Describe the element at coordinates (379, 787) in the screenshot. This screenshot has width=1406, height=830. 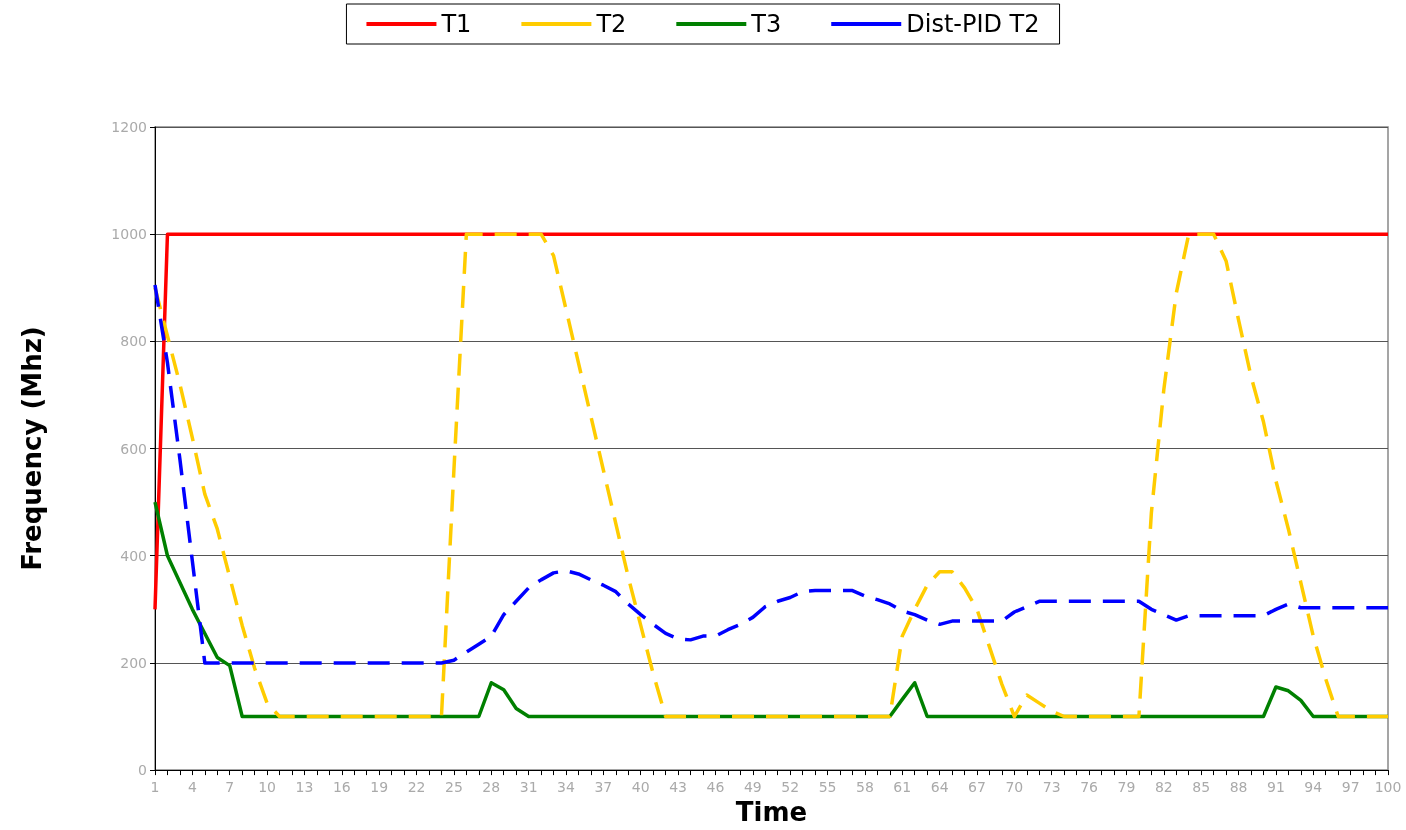
I see `x-tick-label: 19` at that location.